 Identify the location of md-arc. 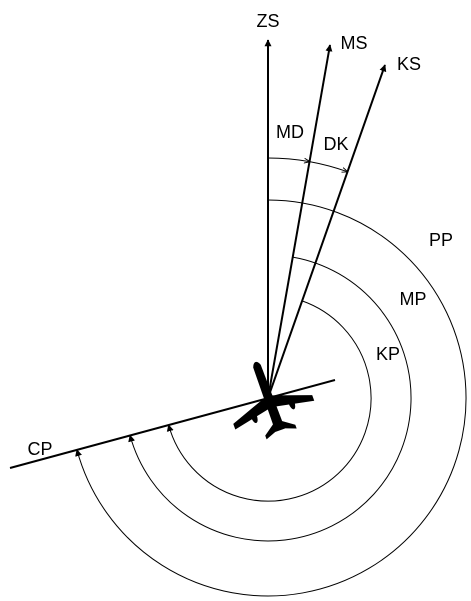
(288, 159).